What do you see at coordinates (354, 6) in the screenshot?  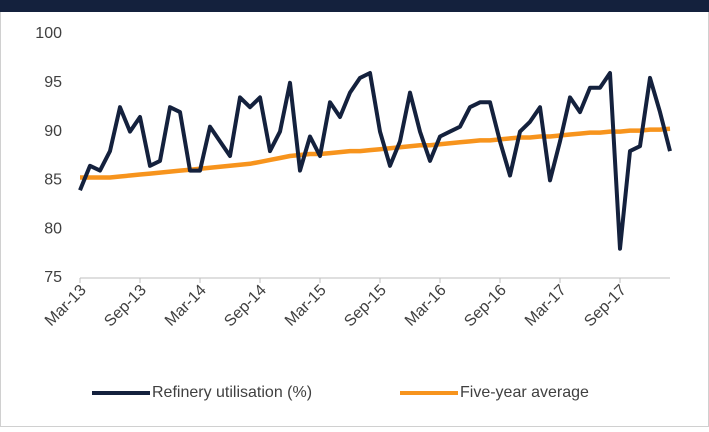 I see `header-bar` at bounding box center [354, 6].